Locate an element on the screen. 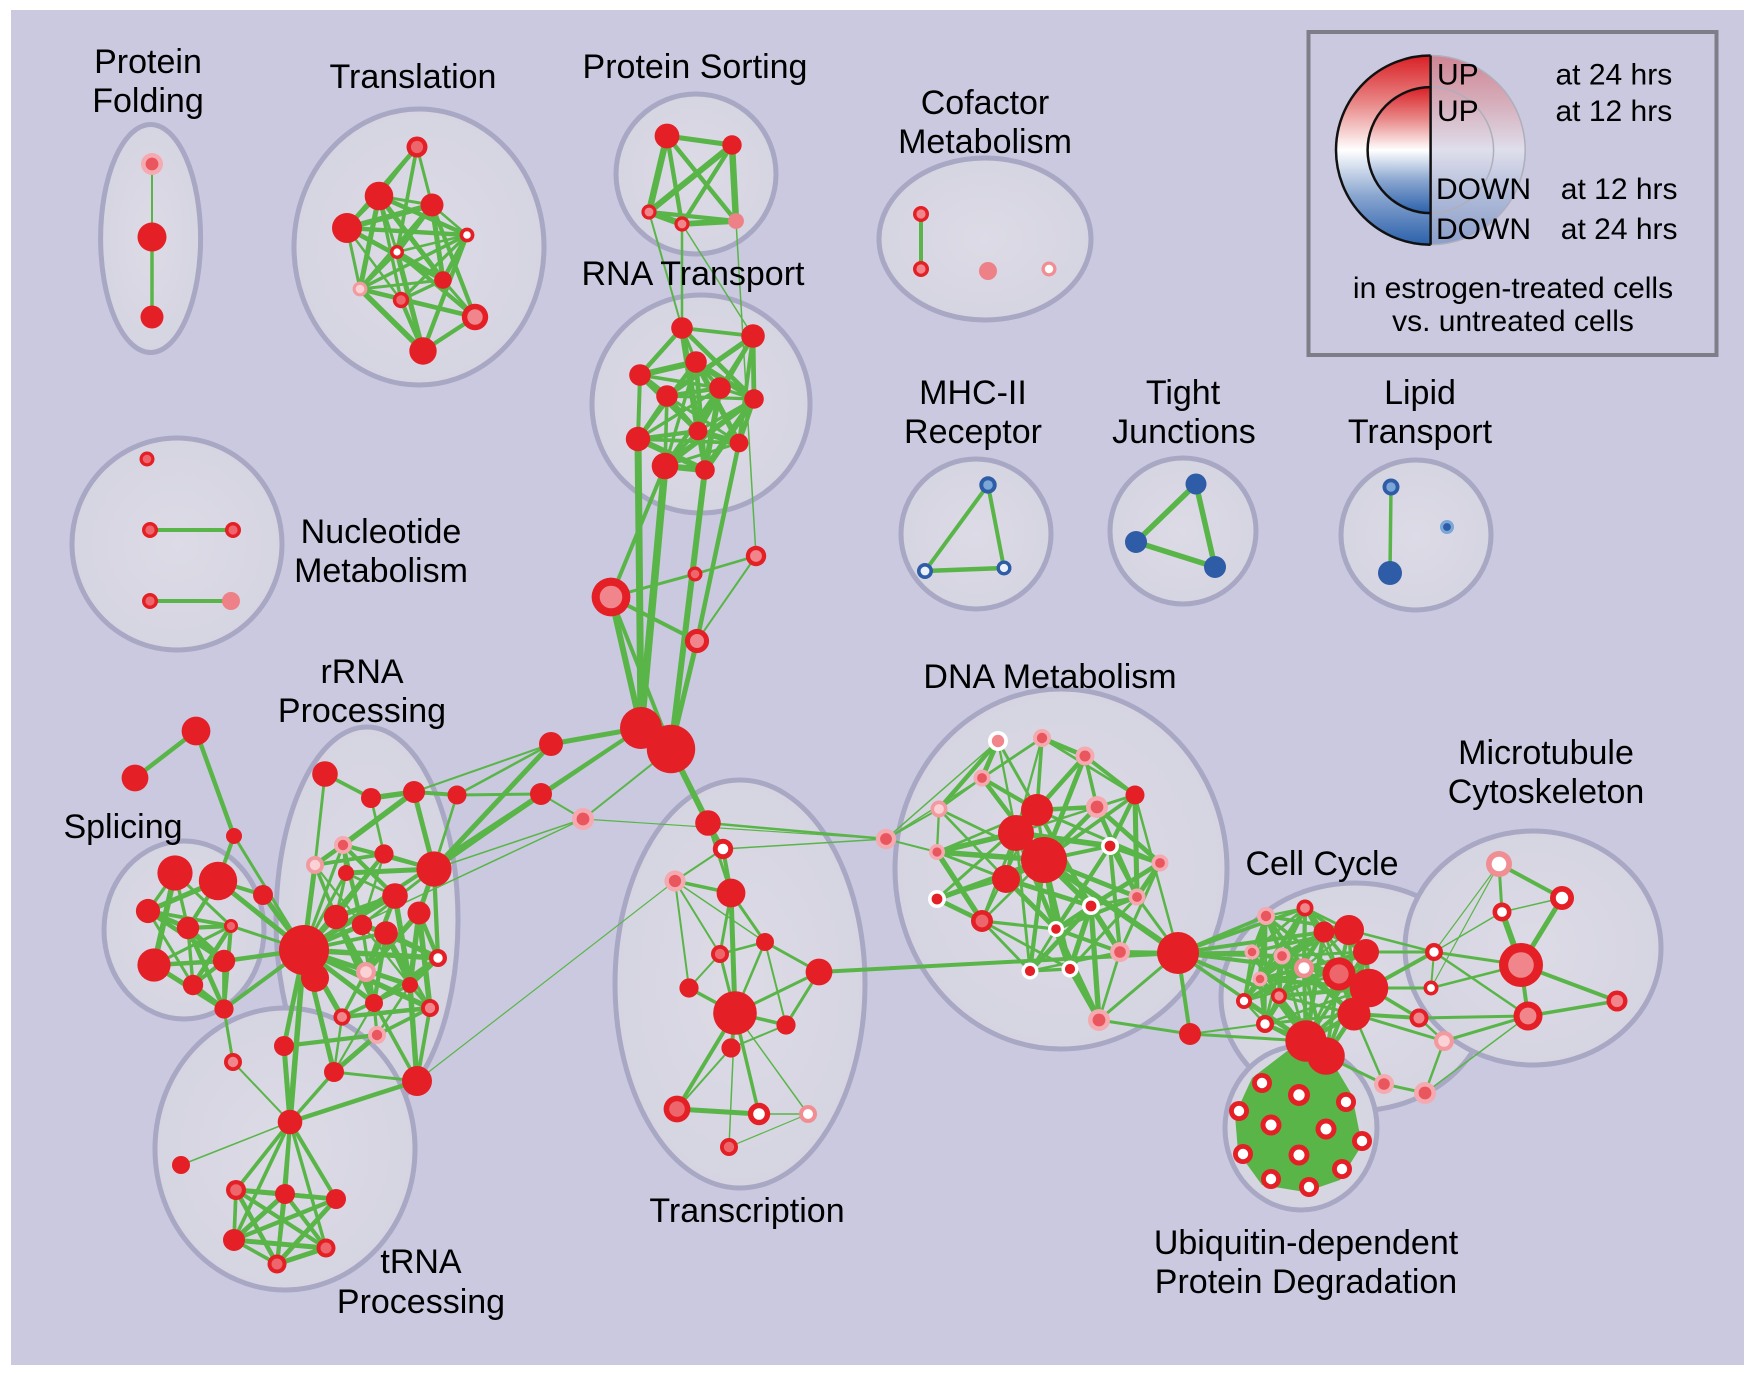 This screenshot has width=1750, height=1376. svg-text: MHC-II is located at coordinates (973, 393).